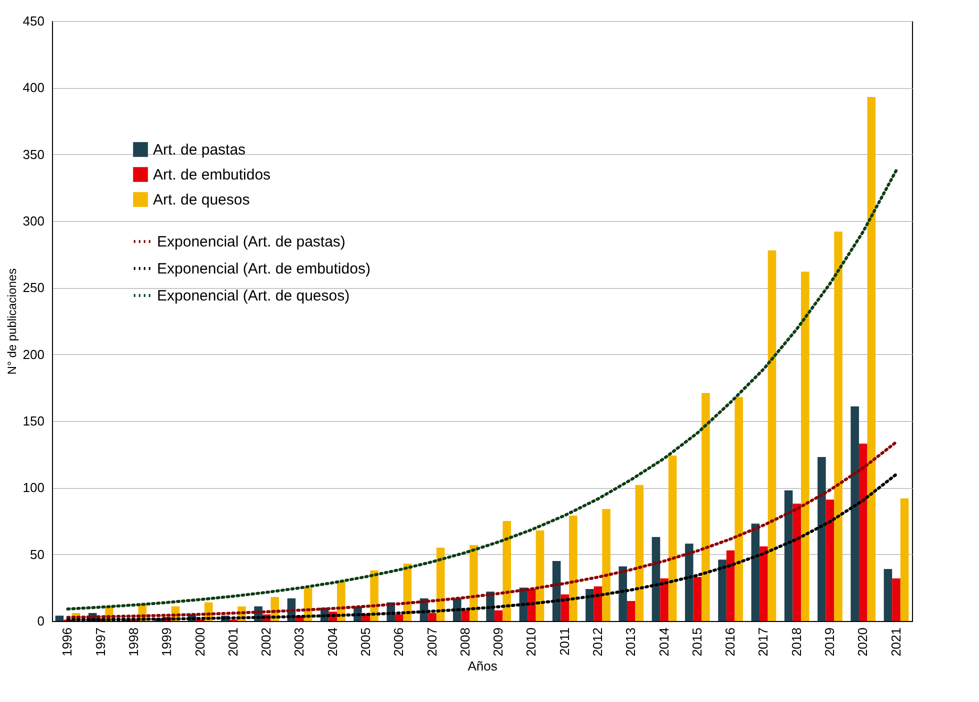  Describe the element at coordinates (464, 642) in the screenshot. I see `x-tick-label: 2008` at that location.